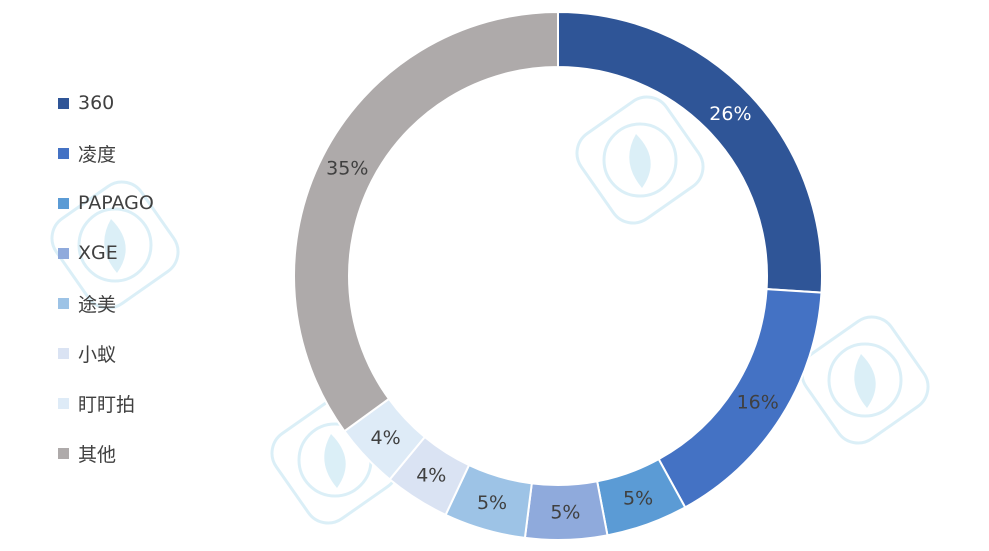 This screenshot has width=989, height=551. I want to click on legend-label: 途美, so click(97, 304).